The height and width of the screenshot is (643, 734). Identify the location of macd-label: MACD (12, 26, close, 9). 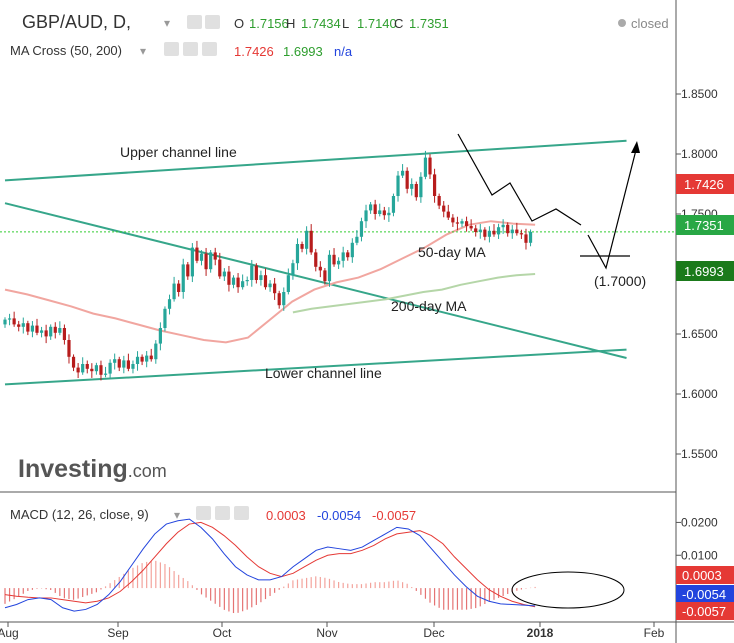
(79, 514).